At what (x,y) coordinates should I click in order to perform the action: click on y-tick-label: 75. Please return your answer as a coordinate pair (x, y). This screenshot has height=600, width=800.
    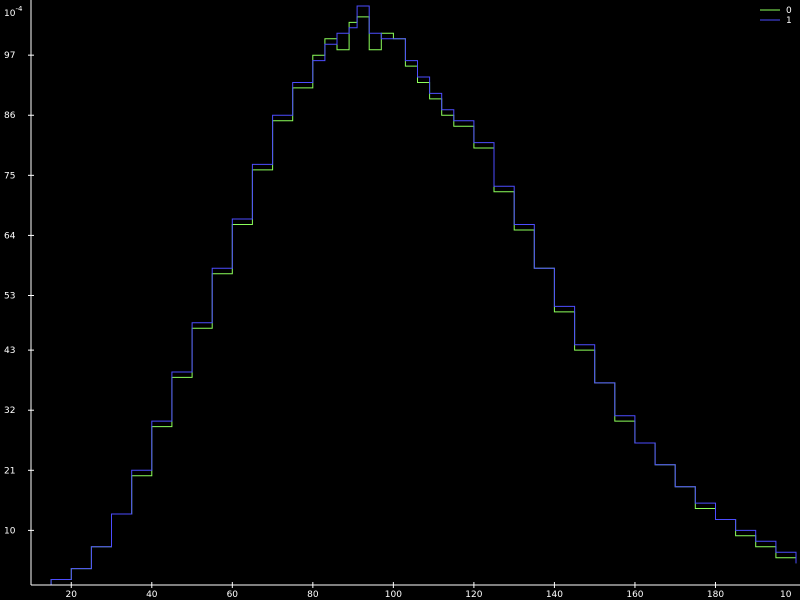
    Looking at the image, I should click on (9, 176).